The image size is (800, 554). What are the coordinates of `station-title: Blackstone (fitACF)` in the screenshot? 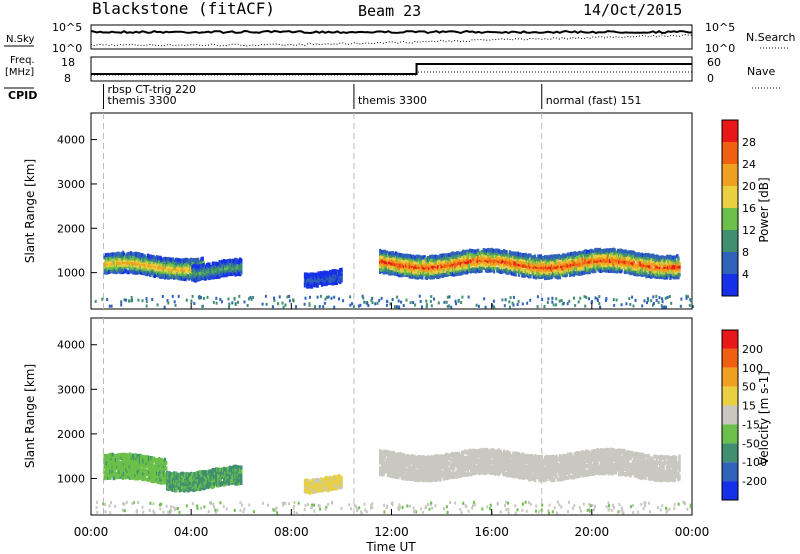 It's located at (183, 9).